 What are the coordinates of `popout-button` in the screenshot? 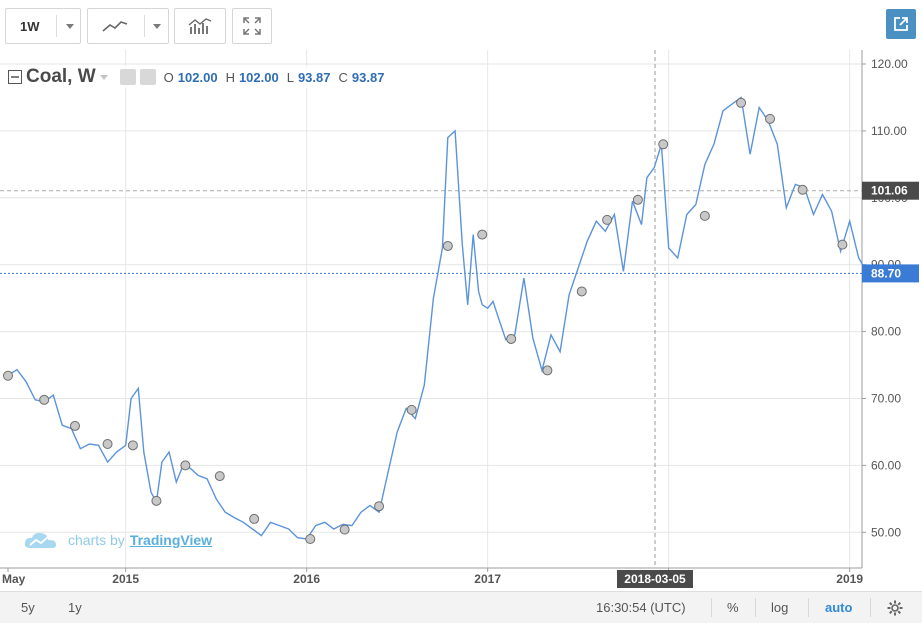 It's located at (901, 24).